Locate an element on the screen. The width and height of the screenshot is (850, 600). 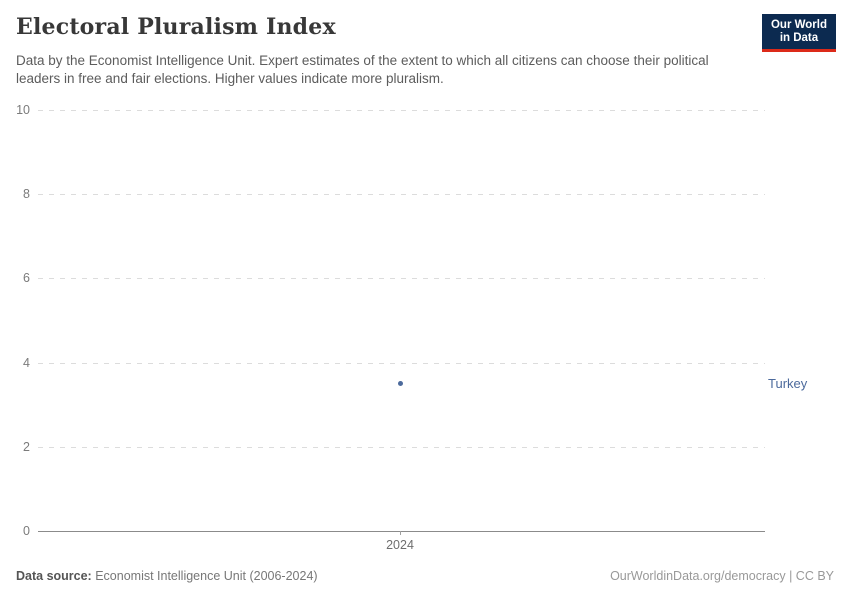
owid-logo-line1: Our World is located at coordinates (798, 25).